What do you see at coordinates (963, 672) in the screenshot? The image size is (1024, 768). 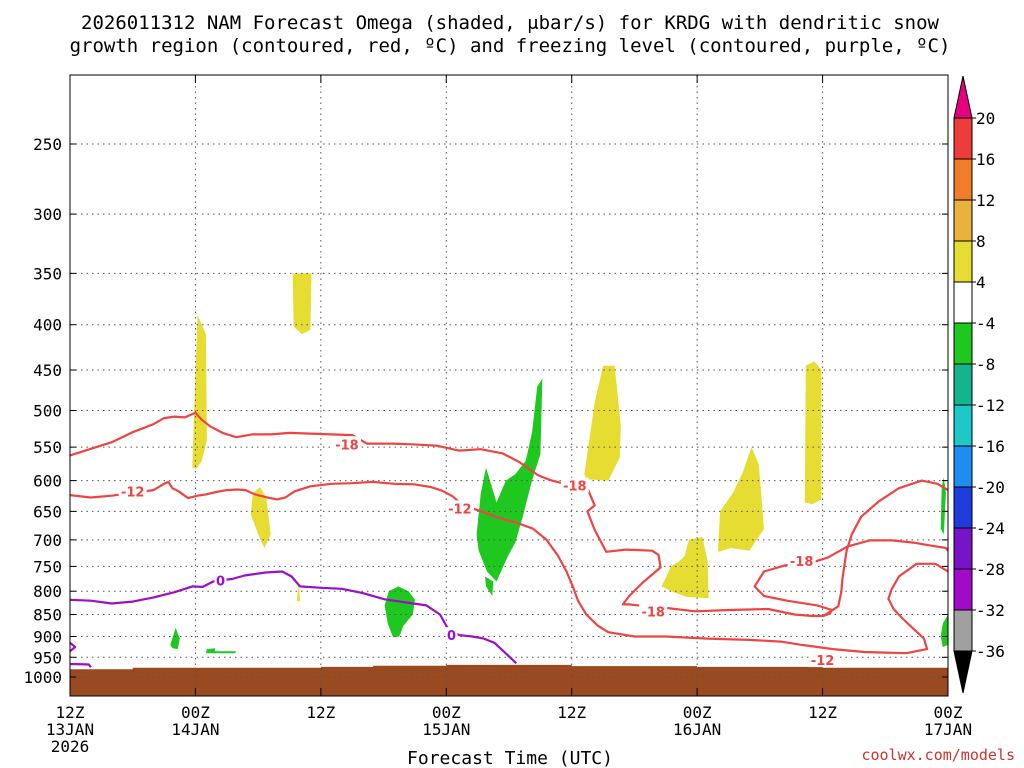 I see `colorbar-bottom-arrow` at bounding box center [963, 672].